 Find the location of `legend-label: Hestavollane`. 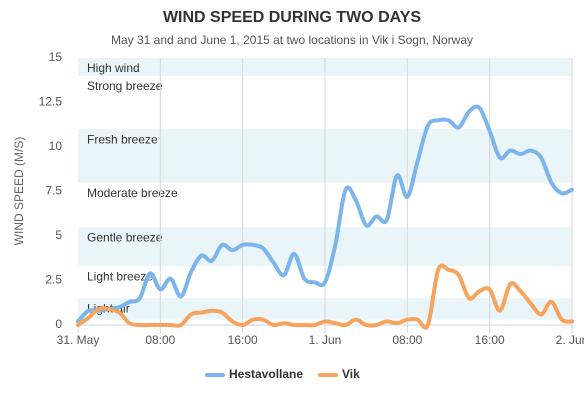

legend-label: Hestavollane is located at coordinates (266, 374).